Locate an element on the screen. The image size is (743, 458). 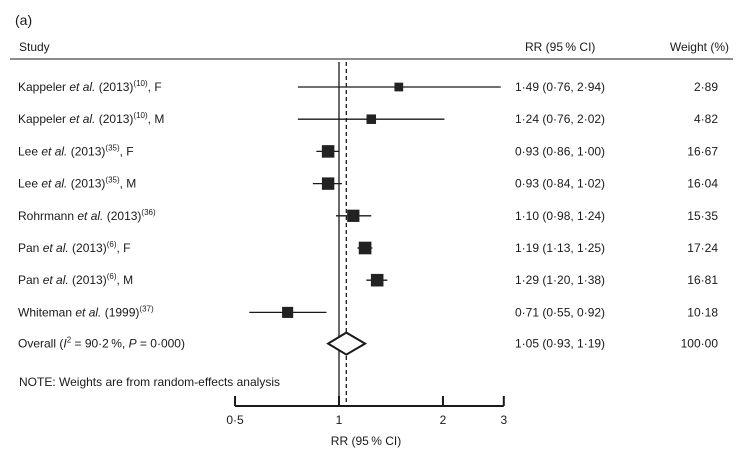
weight-value: 4·82 is located at coordinates (706, 119).